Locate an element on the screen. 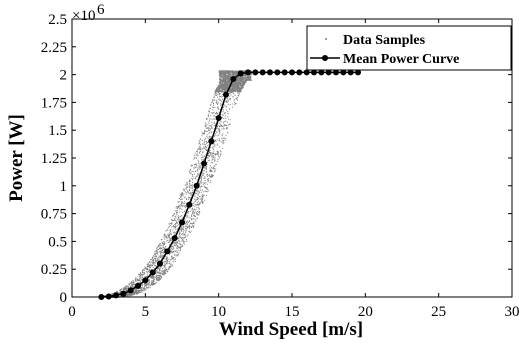 The image size is (519, 346). y-tick-label: 0.25 is located at coordinates (54, 270).